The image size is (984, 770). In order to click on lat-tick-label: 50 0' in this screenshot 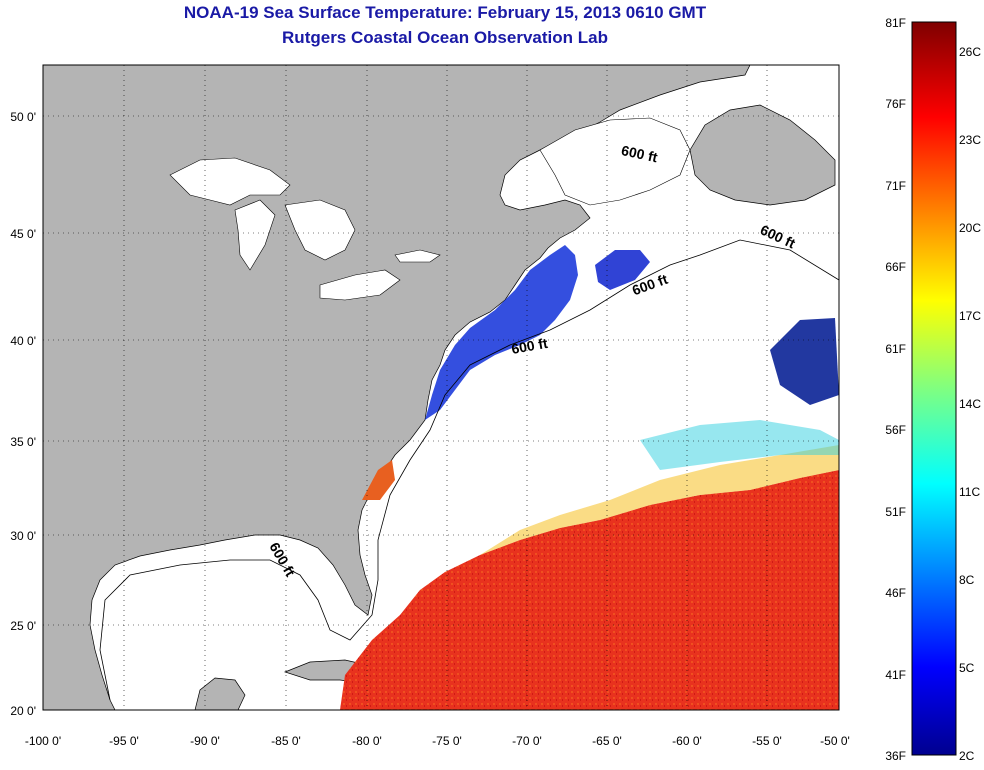, I will do `click(23, 117)`.